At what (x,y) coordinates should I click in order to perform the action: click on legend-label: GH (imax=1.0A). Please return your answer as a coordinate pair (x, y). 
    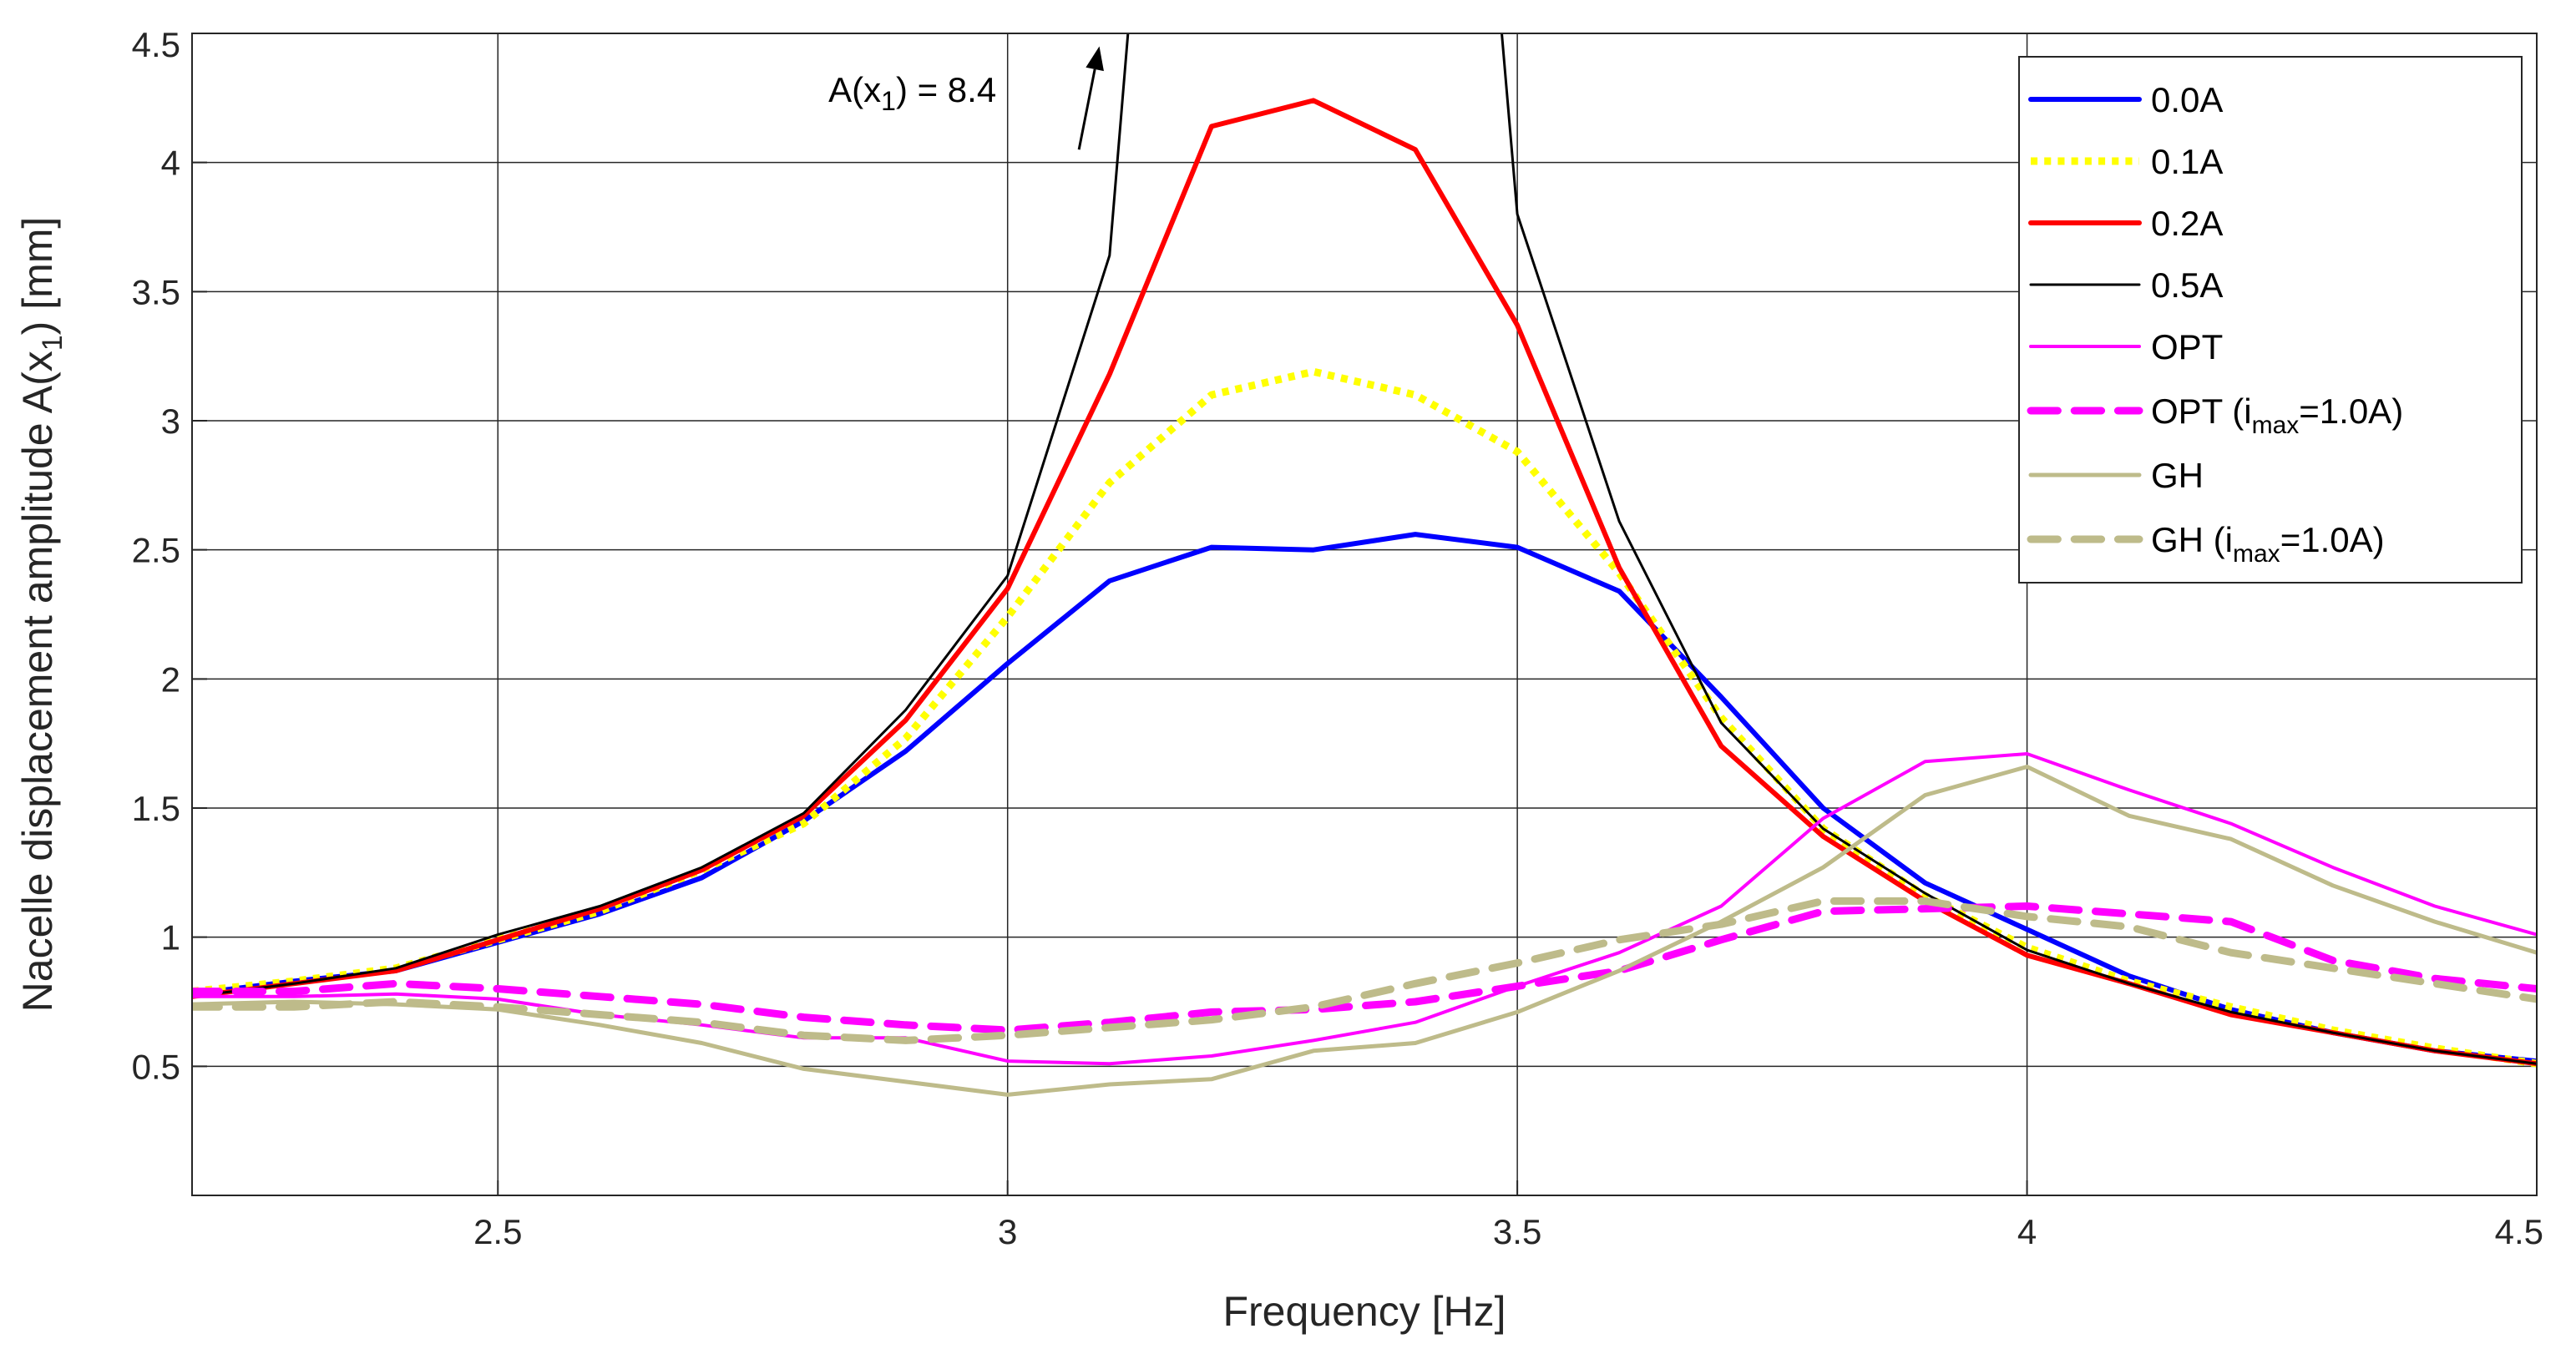
    Looking at the image, I should click on (2268, 544).